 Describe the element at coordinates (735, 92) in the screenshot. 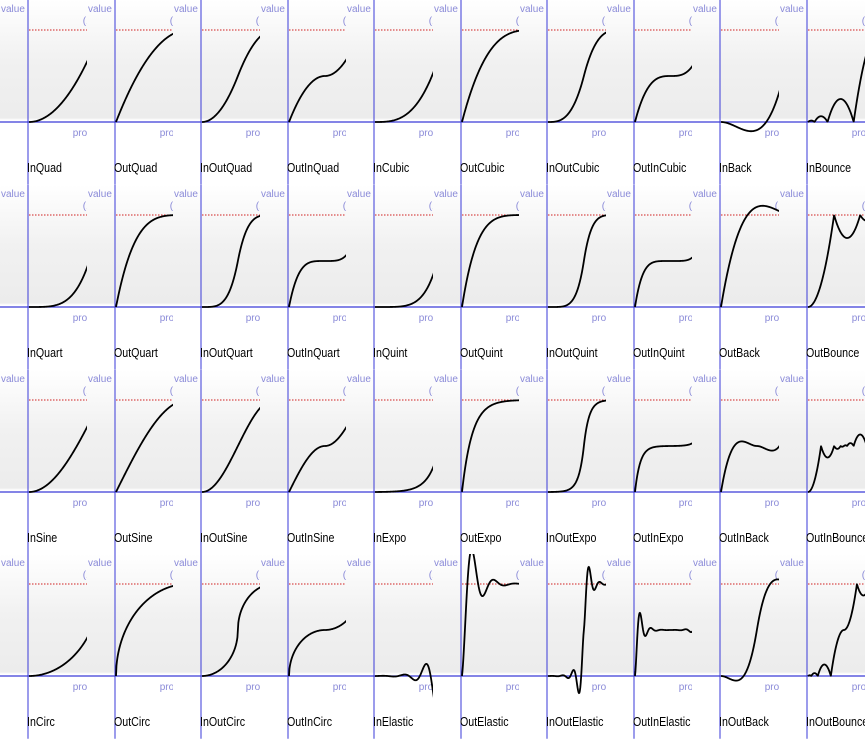

I see `curve-cell-inback: value (1,1) progress InBack` at that location.